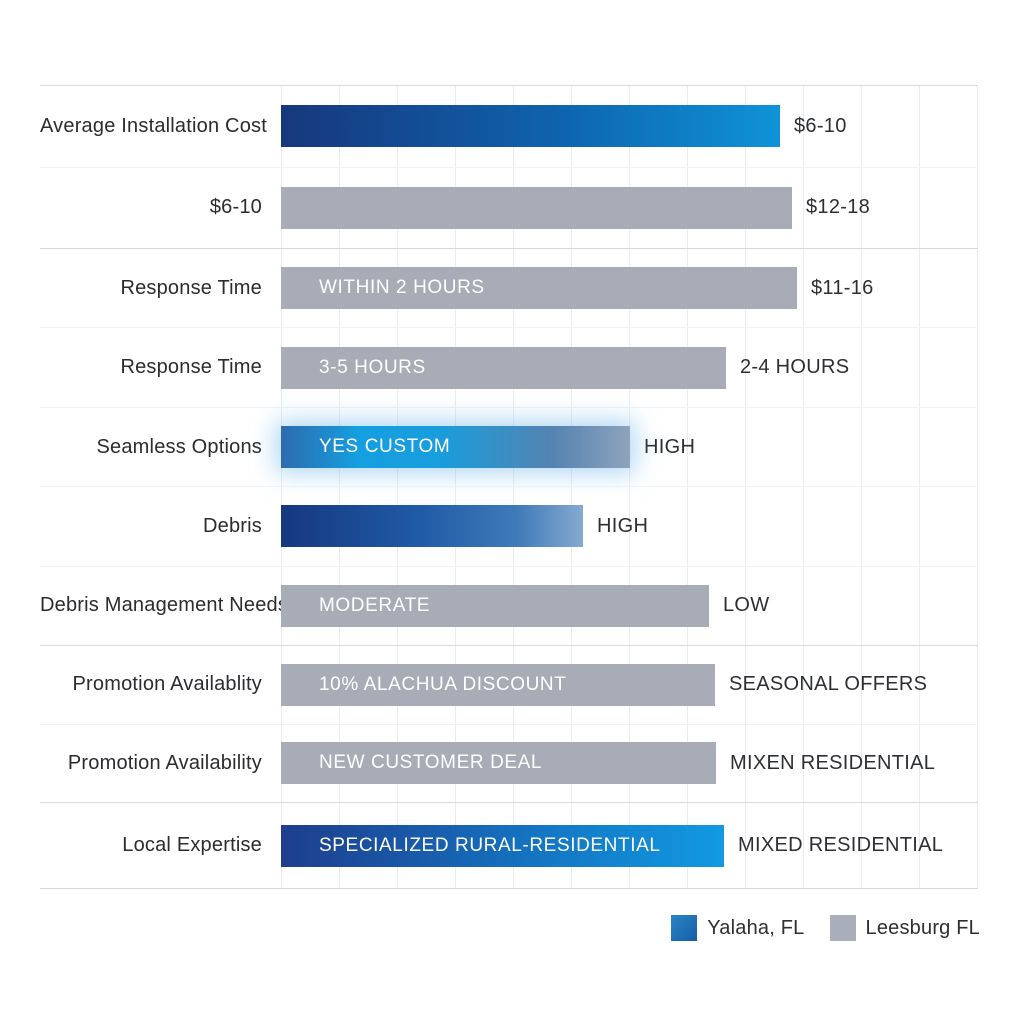 The width and height of the screenshot is (1024, 1024). I want to click on chart-row: Response Time WITHIN 2 HOURS $11-16, so click(509, 288).